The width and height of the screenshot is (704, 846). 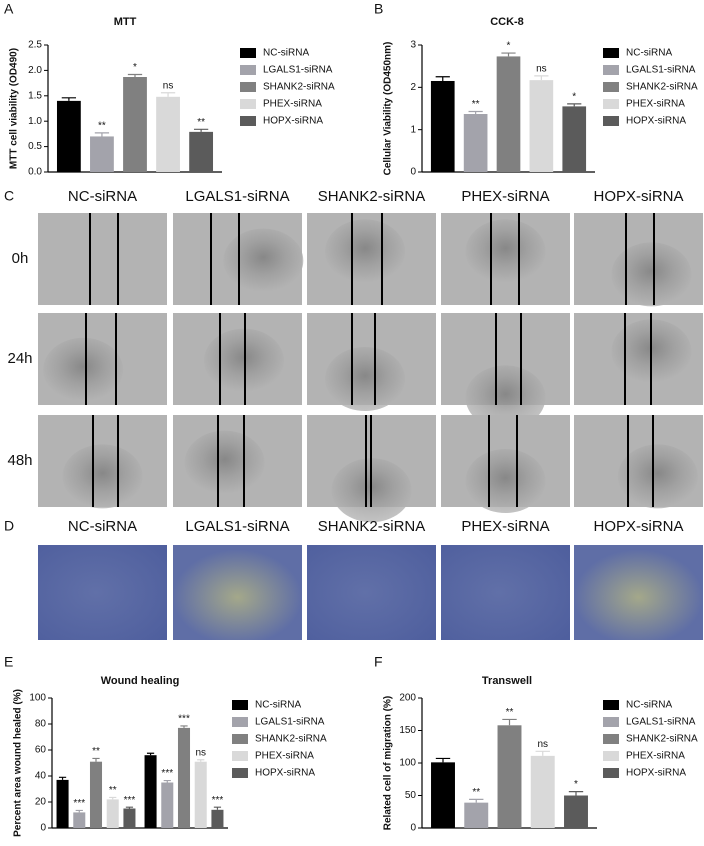 What do you see at coordinates (19, 358) in the screenshot?
I see `row-label: 24h` at bounding box center [19, 358].